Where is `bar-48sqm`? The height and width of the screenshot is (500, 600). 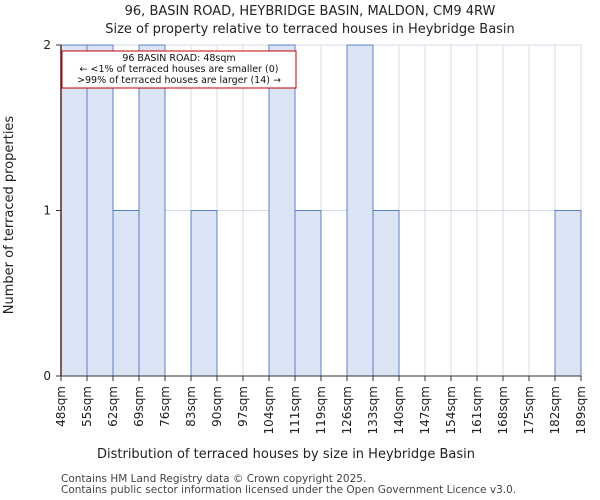 bar-48sqm is located at coordinates (74, 210).